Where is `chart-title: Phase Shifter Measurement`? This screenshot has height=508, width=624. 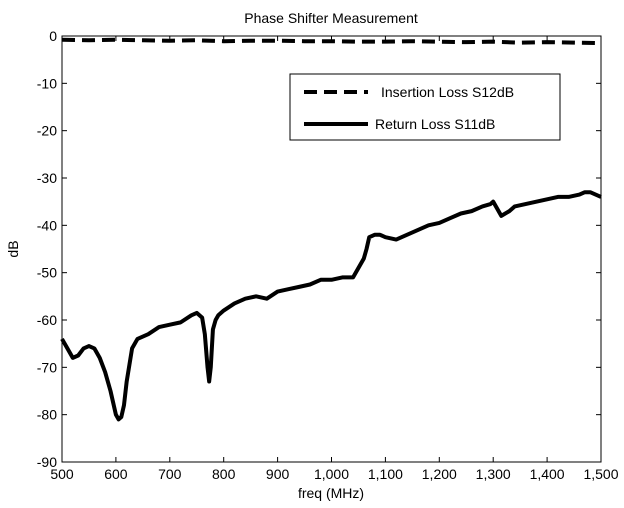 chart-title: Phase Shifter Measurement is located at coordinates (331, 18).